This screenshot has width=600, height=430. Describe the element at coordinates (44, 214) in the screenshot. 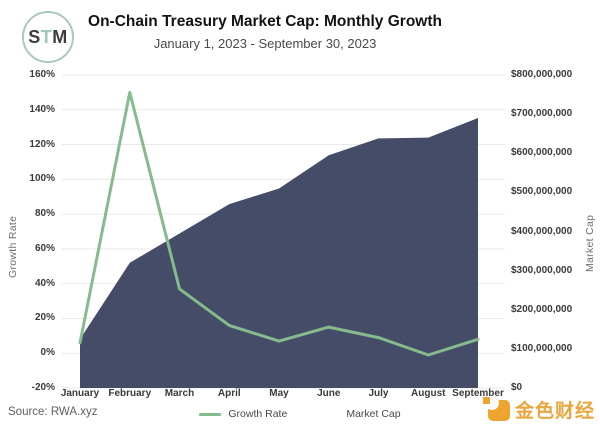

I see `left-axis-tick-label: 80%` at that location.